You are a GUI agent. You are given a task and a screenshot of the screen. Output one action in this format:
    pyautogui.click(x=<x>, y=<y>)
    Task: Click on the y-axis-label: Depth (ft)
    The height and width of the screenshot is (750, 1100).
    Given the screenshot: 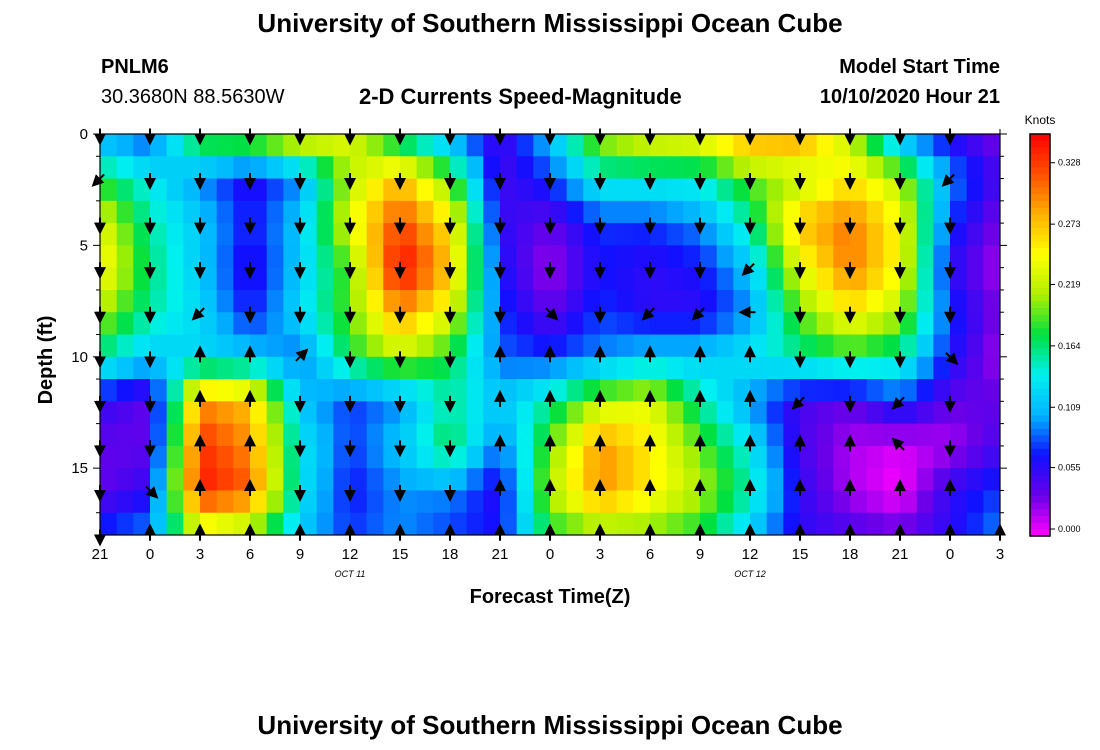 What is the action you would take?
    pyautogui.click(x=46, y=360)
    